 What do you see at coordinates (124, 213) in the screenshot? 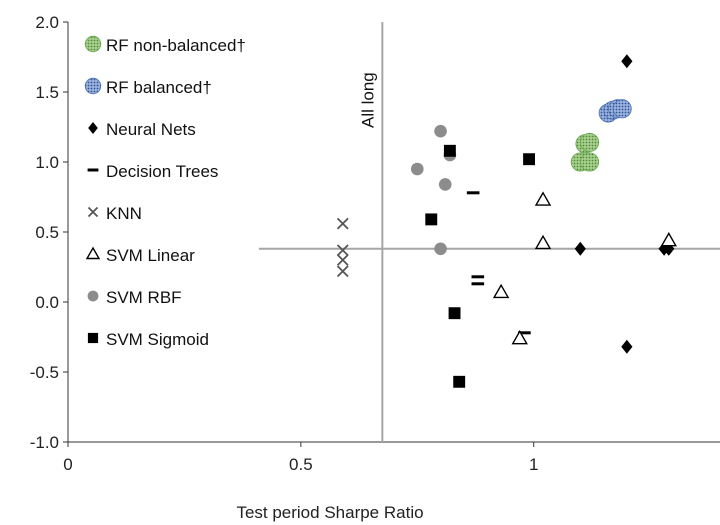
I see `legend-label: KNN` at bounding box center [124, 213].